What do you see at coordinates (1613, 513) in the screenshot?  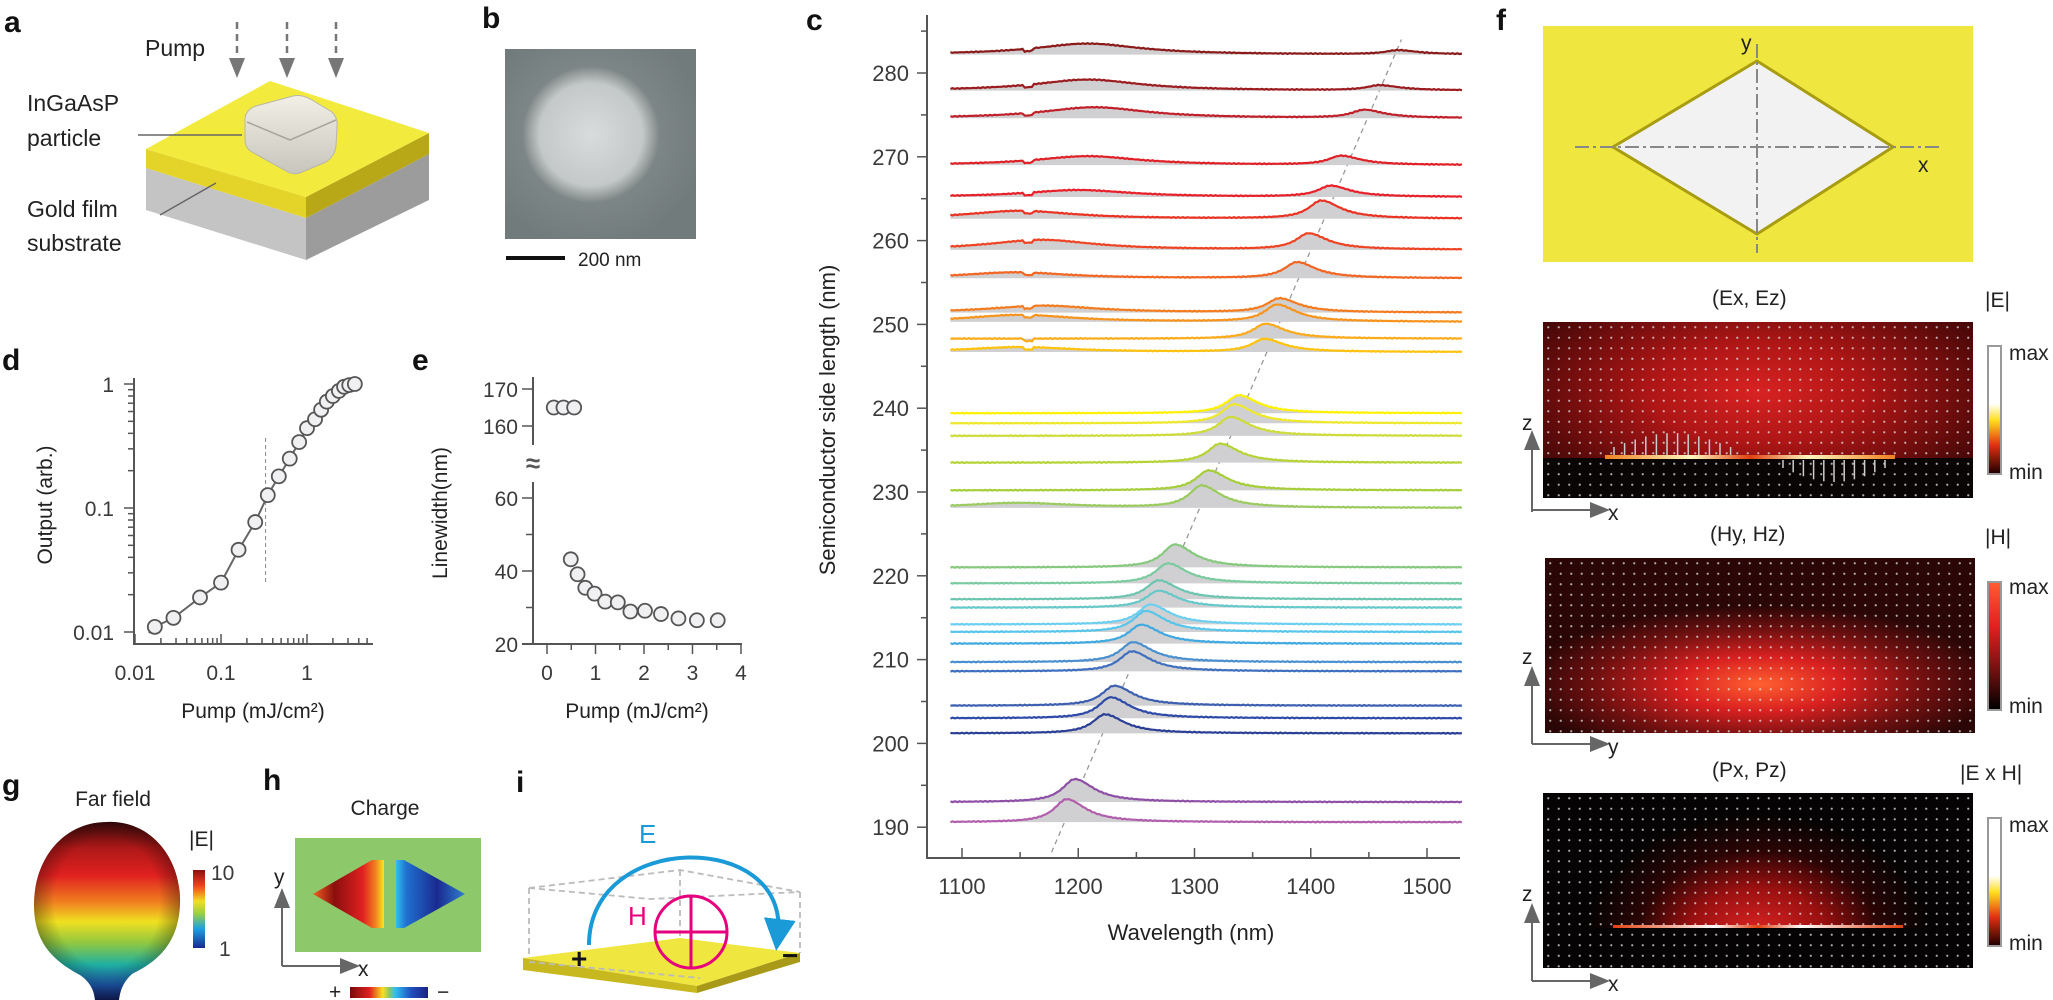 I see `axis-h-label: x` at bounding box center [1613, 513].